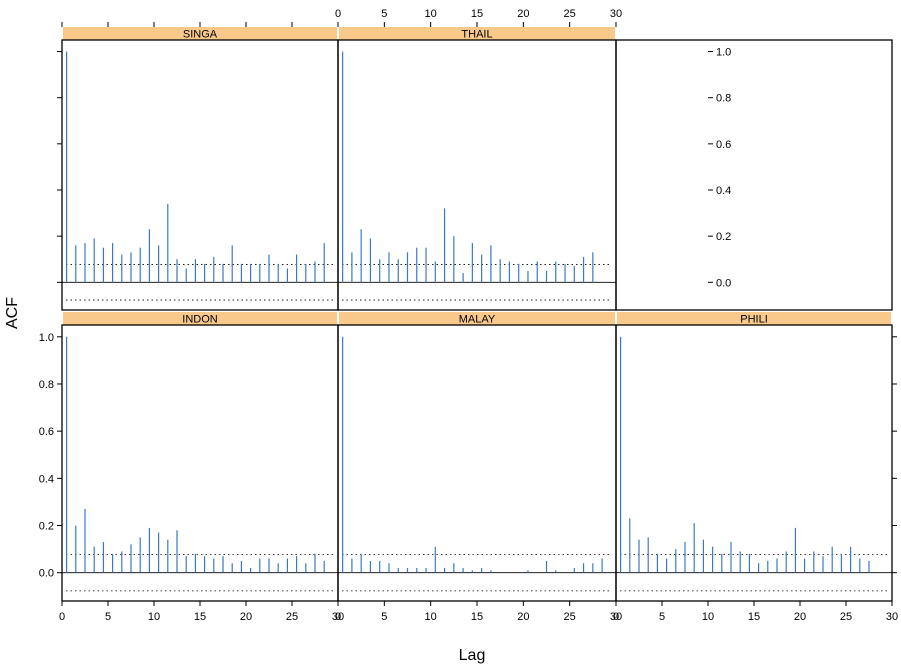  Describe the element at coordinates (477, 463) in the screenshot. I see `frame-malay` at that location.